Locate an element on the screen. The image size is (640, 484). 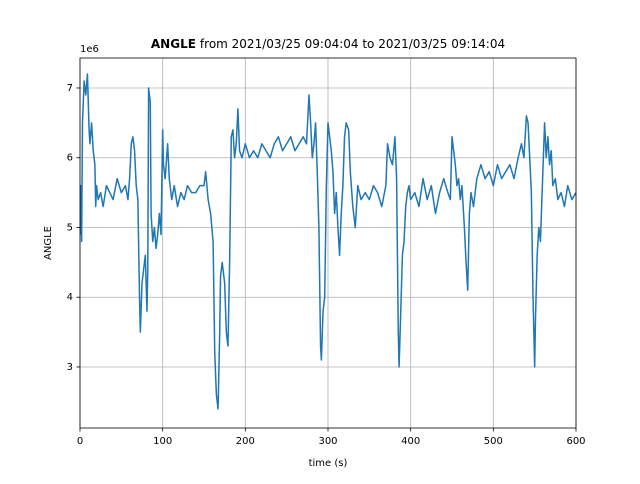
x-tick-label: 500 is located at coordinates (493, 441).